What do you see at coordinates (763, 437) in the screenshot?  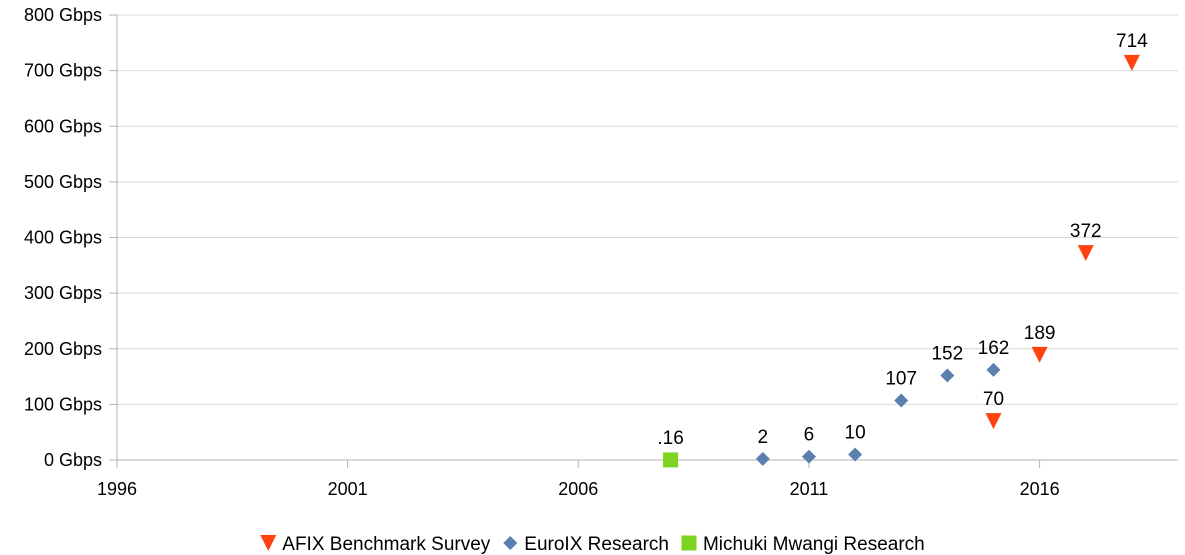 I see `data-label-series1-0: 2` at bounding box center [763, 437].